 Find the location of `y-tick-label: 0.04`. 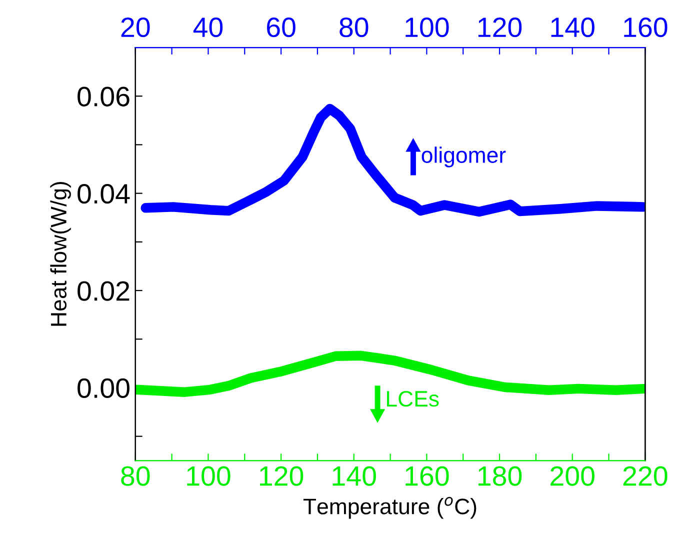

y-tick-label: 0.04 is located at coordinates (104, 194).